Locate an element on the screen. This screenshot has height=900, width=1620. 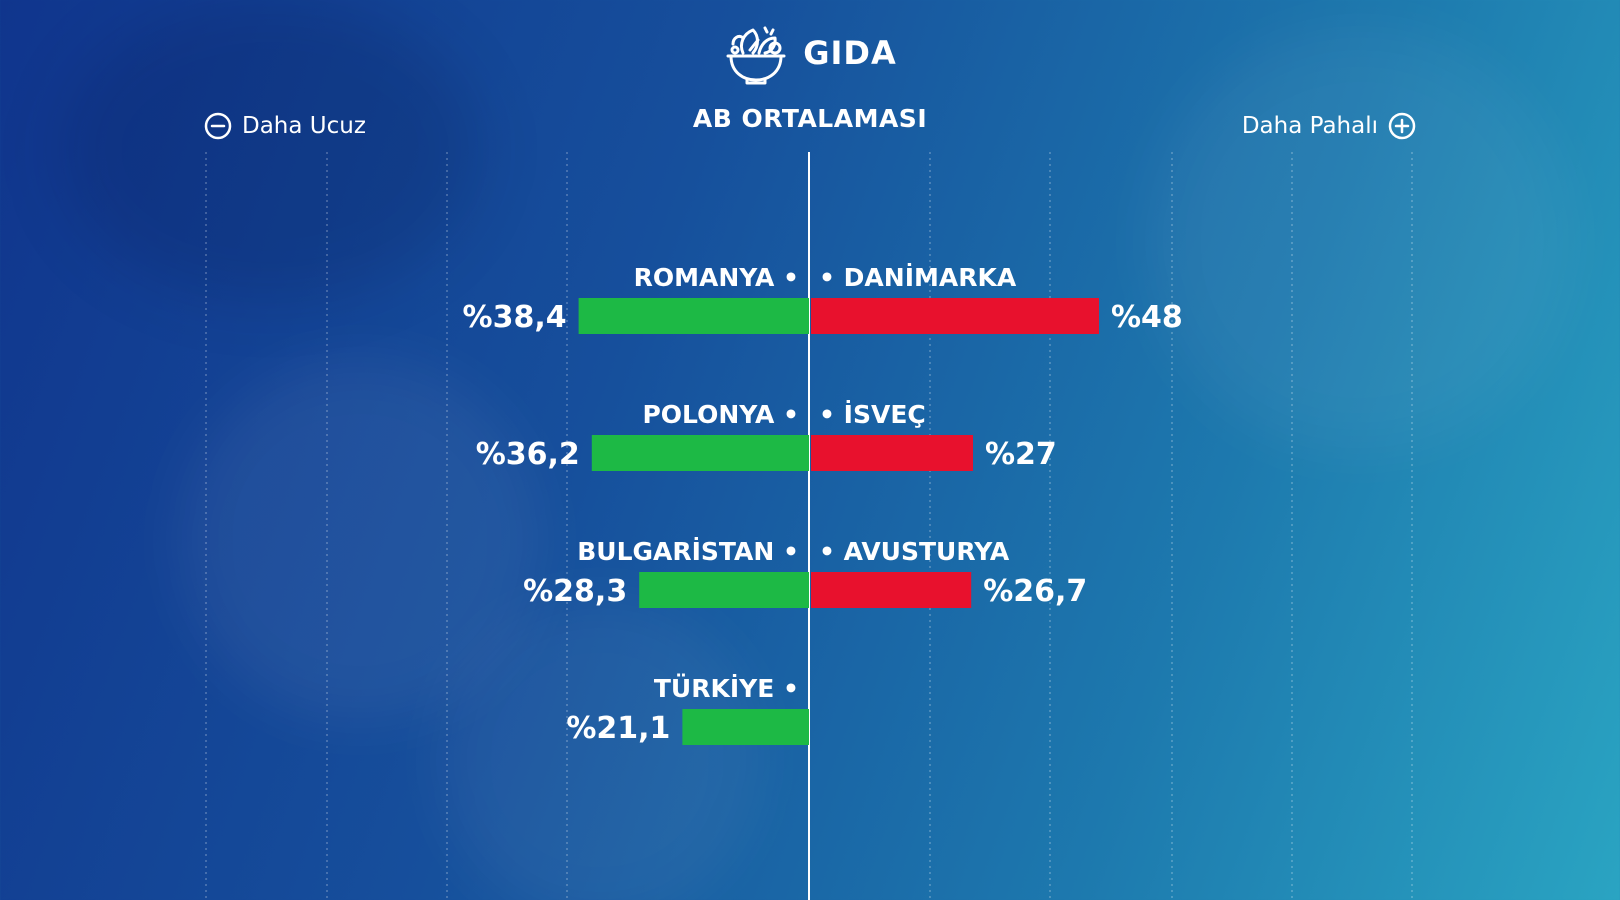
salad-bowl-icon is located at coordinates (756, 53).